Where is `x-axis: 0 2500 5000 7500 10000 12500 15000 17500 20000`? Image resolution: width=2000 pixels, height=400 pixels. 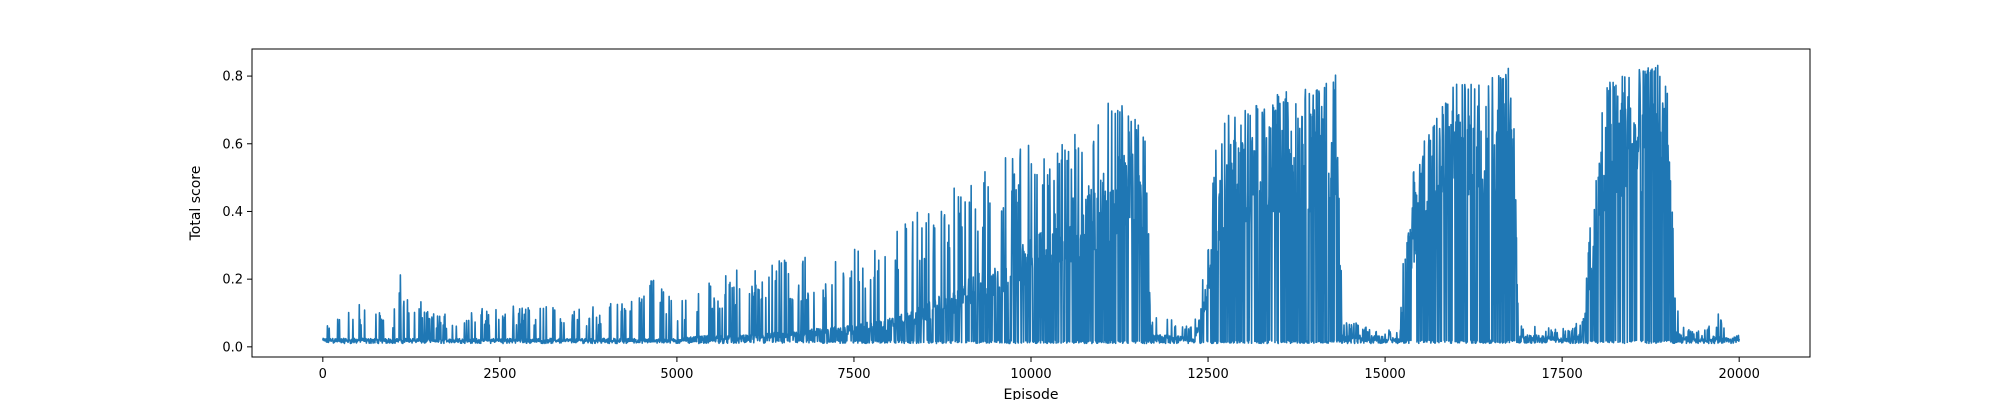
x-axis: 0 2500 5000 7500 10000 12500 15000 17500 20000 is located at coordinates (1039, 369).